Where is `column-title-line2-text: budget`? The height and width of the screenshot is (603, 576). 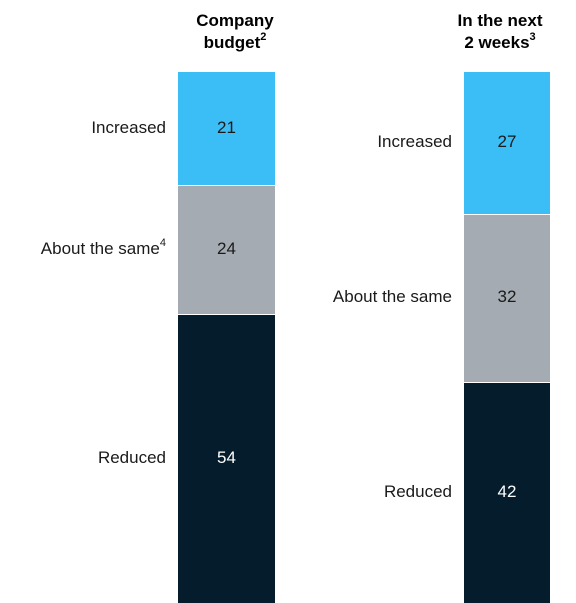
column-title-line2-text: budget is located at coordinates (232, 42).